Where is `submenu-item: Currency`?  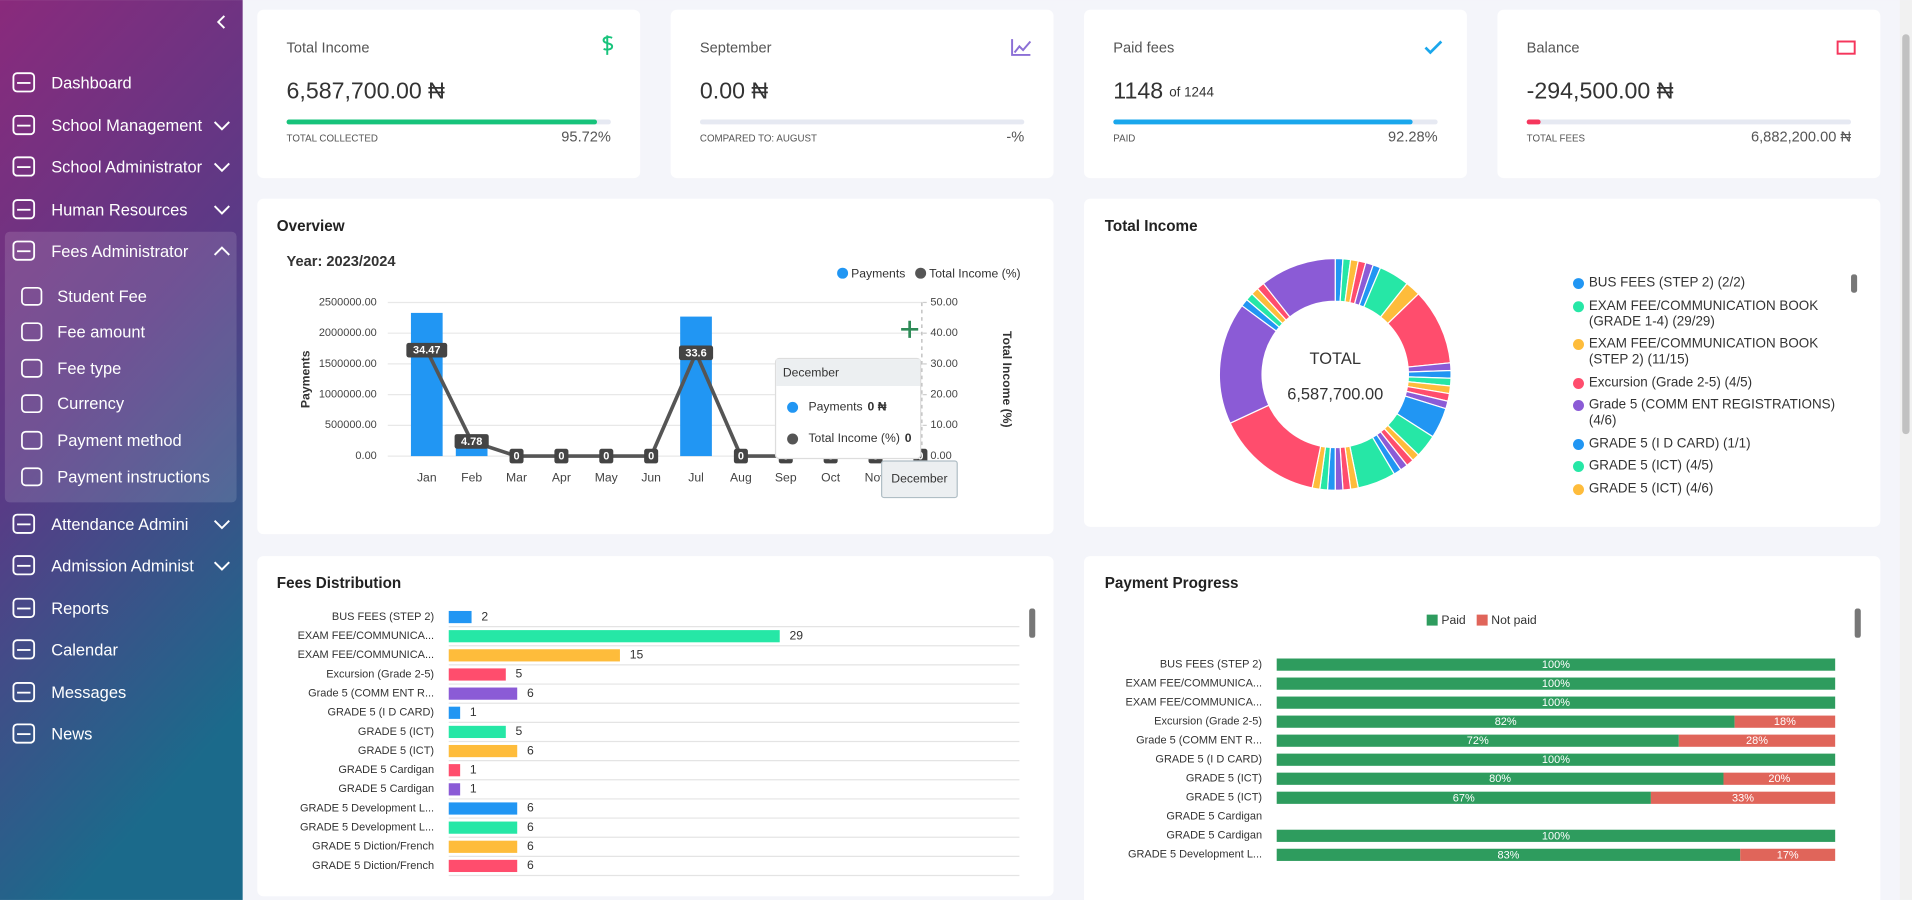
submenu-item: Currency is located at coordinates (73, 404).